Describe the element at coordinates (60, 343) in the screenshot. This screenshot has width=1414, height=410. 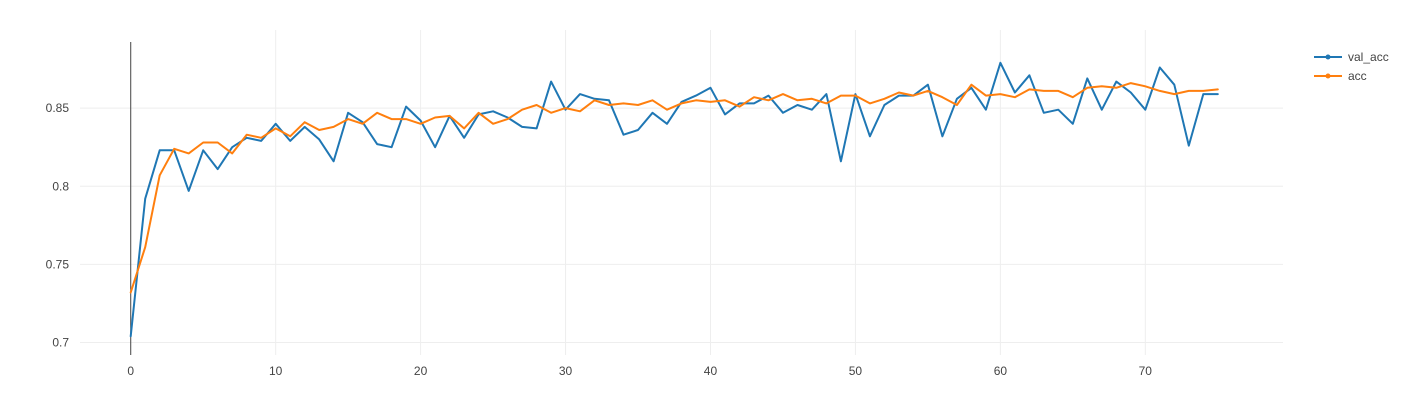
I see `y-tick-label: 0.7` at that location.